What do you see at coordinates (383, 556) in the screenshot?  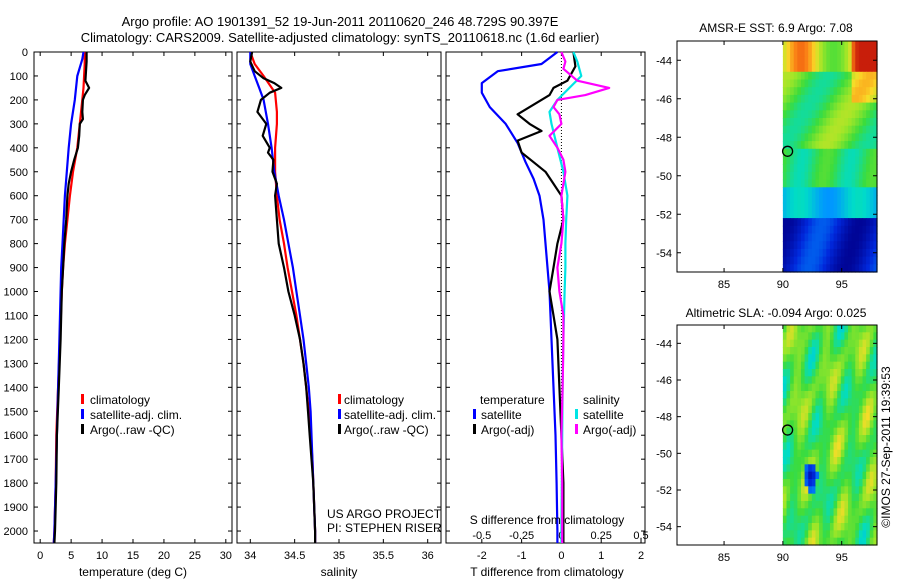 I see `x-tick-label: 35.5` at bounding box center [383, 556].